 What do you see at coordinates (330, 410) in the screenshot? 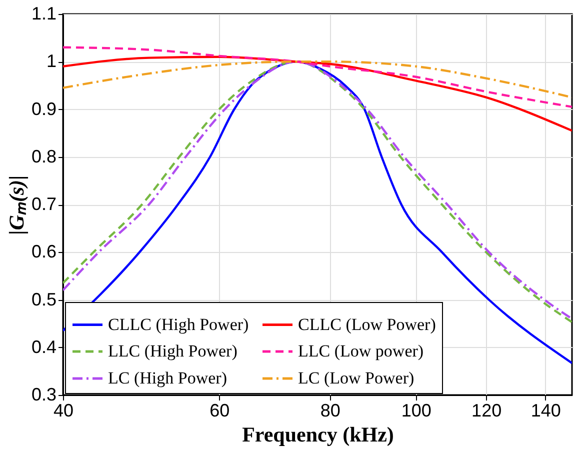
I see `x-tick-label: 80` at bounding box center [330, 410].